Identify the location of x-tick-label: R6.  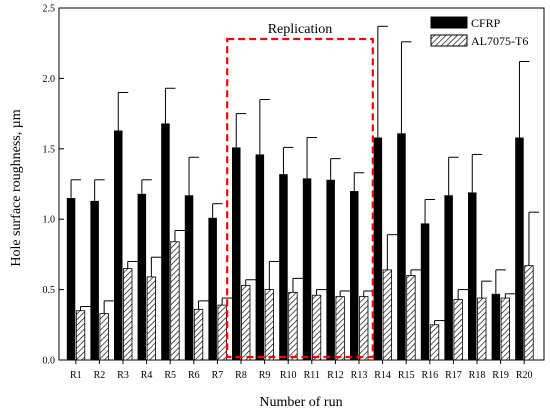
(194, 375).